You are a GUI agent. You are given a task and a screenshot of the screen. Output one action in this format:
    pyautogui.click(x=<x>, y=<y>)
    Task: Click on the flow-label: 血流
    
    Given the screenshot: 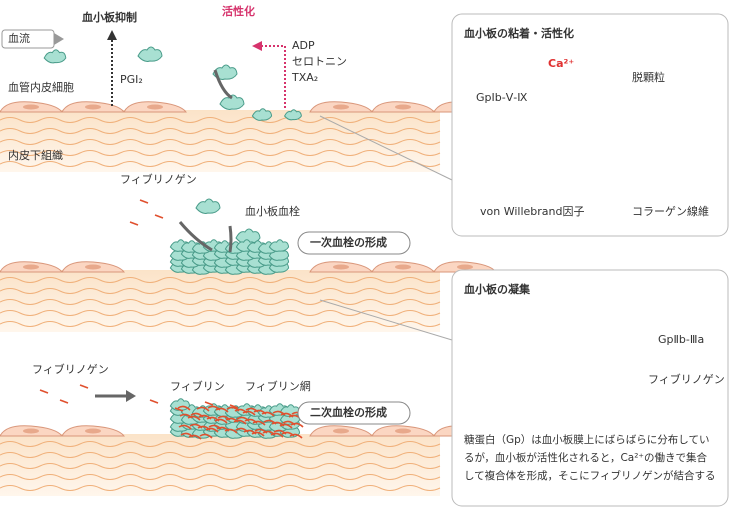 What is the action you would take?
    pyautogui.click(x=19, y=38)
    